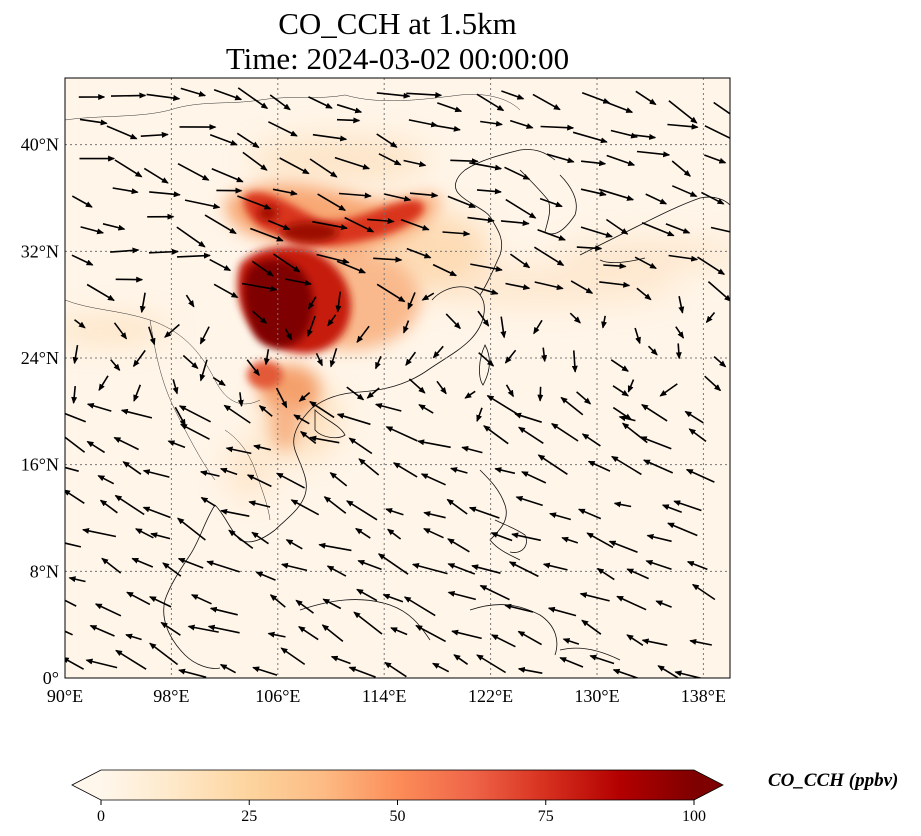  I want to click on map-subtitle-time: Time: 2024-03-02 00:00:00, so click(397, 58).